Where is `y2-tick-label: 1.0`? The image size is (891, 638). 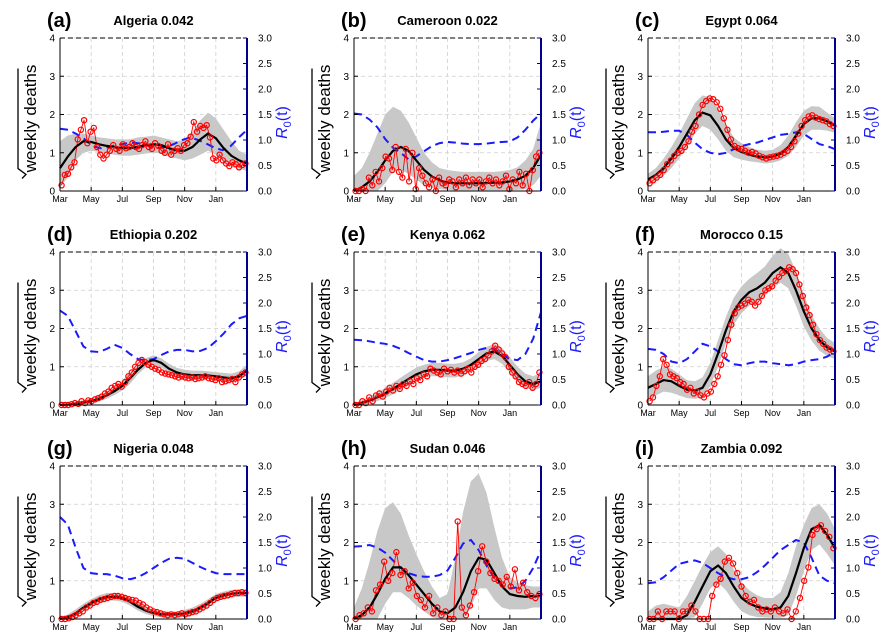 y2-tick-label: 1.0 is located at coordinates (559, 355).